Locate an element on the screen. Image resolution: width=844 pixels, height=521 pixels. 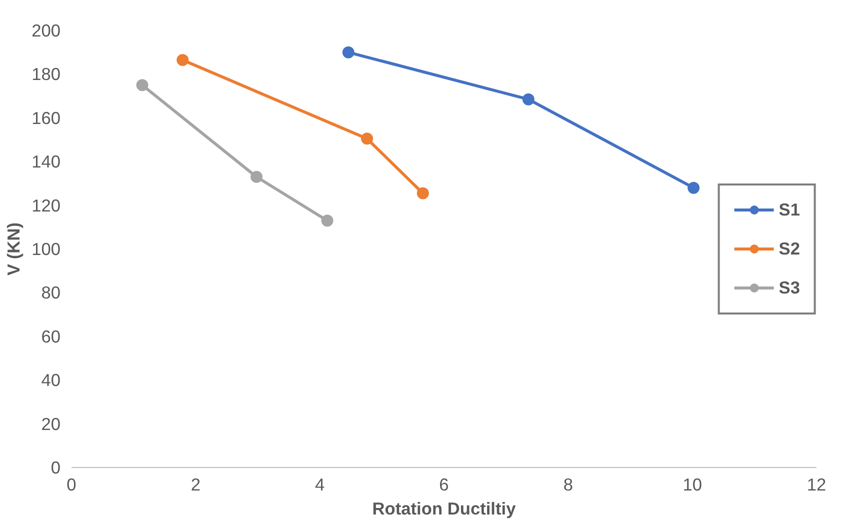
y-tick-label: 60 is located at coordinates (51, 336).